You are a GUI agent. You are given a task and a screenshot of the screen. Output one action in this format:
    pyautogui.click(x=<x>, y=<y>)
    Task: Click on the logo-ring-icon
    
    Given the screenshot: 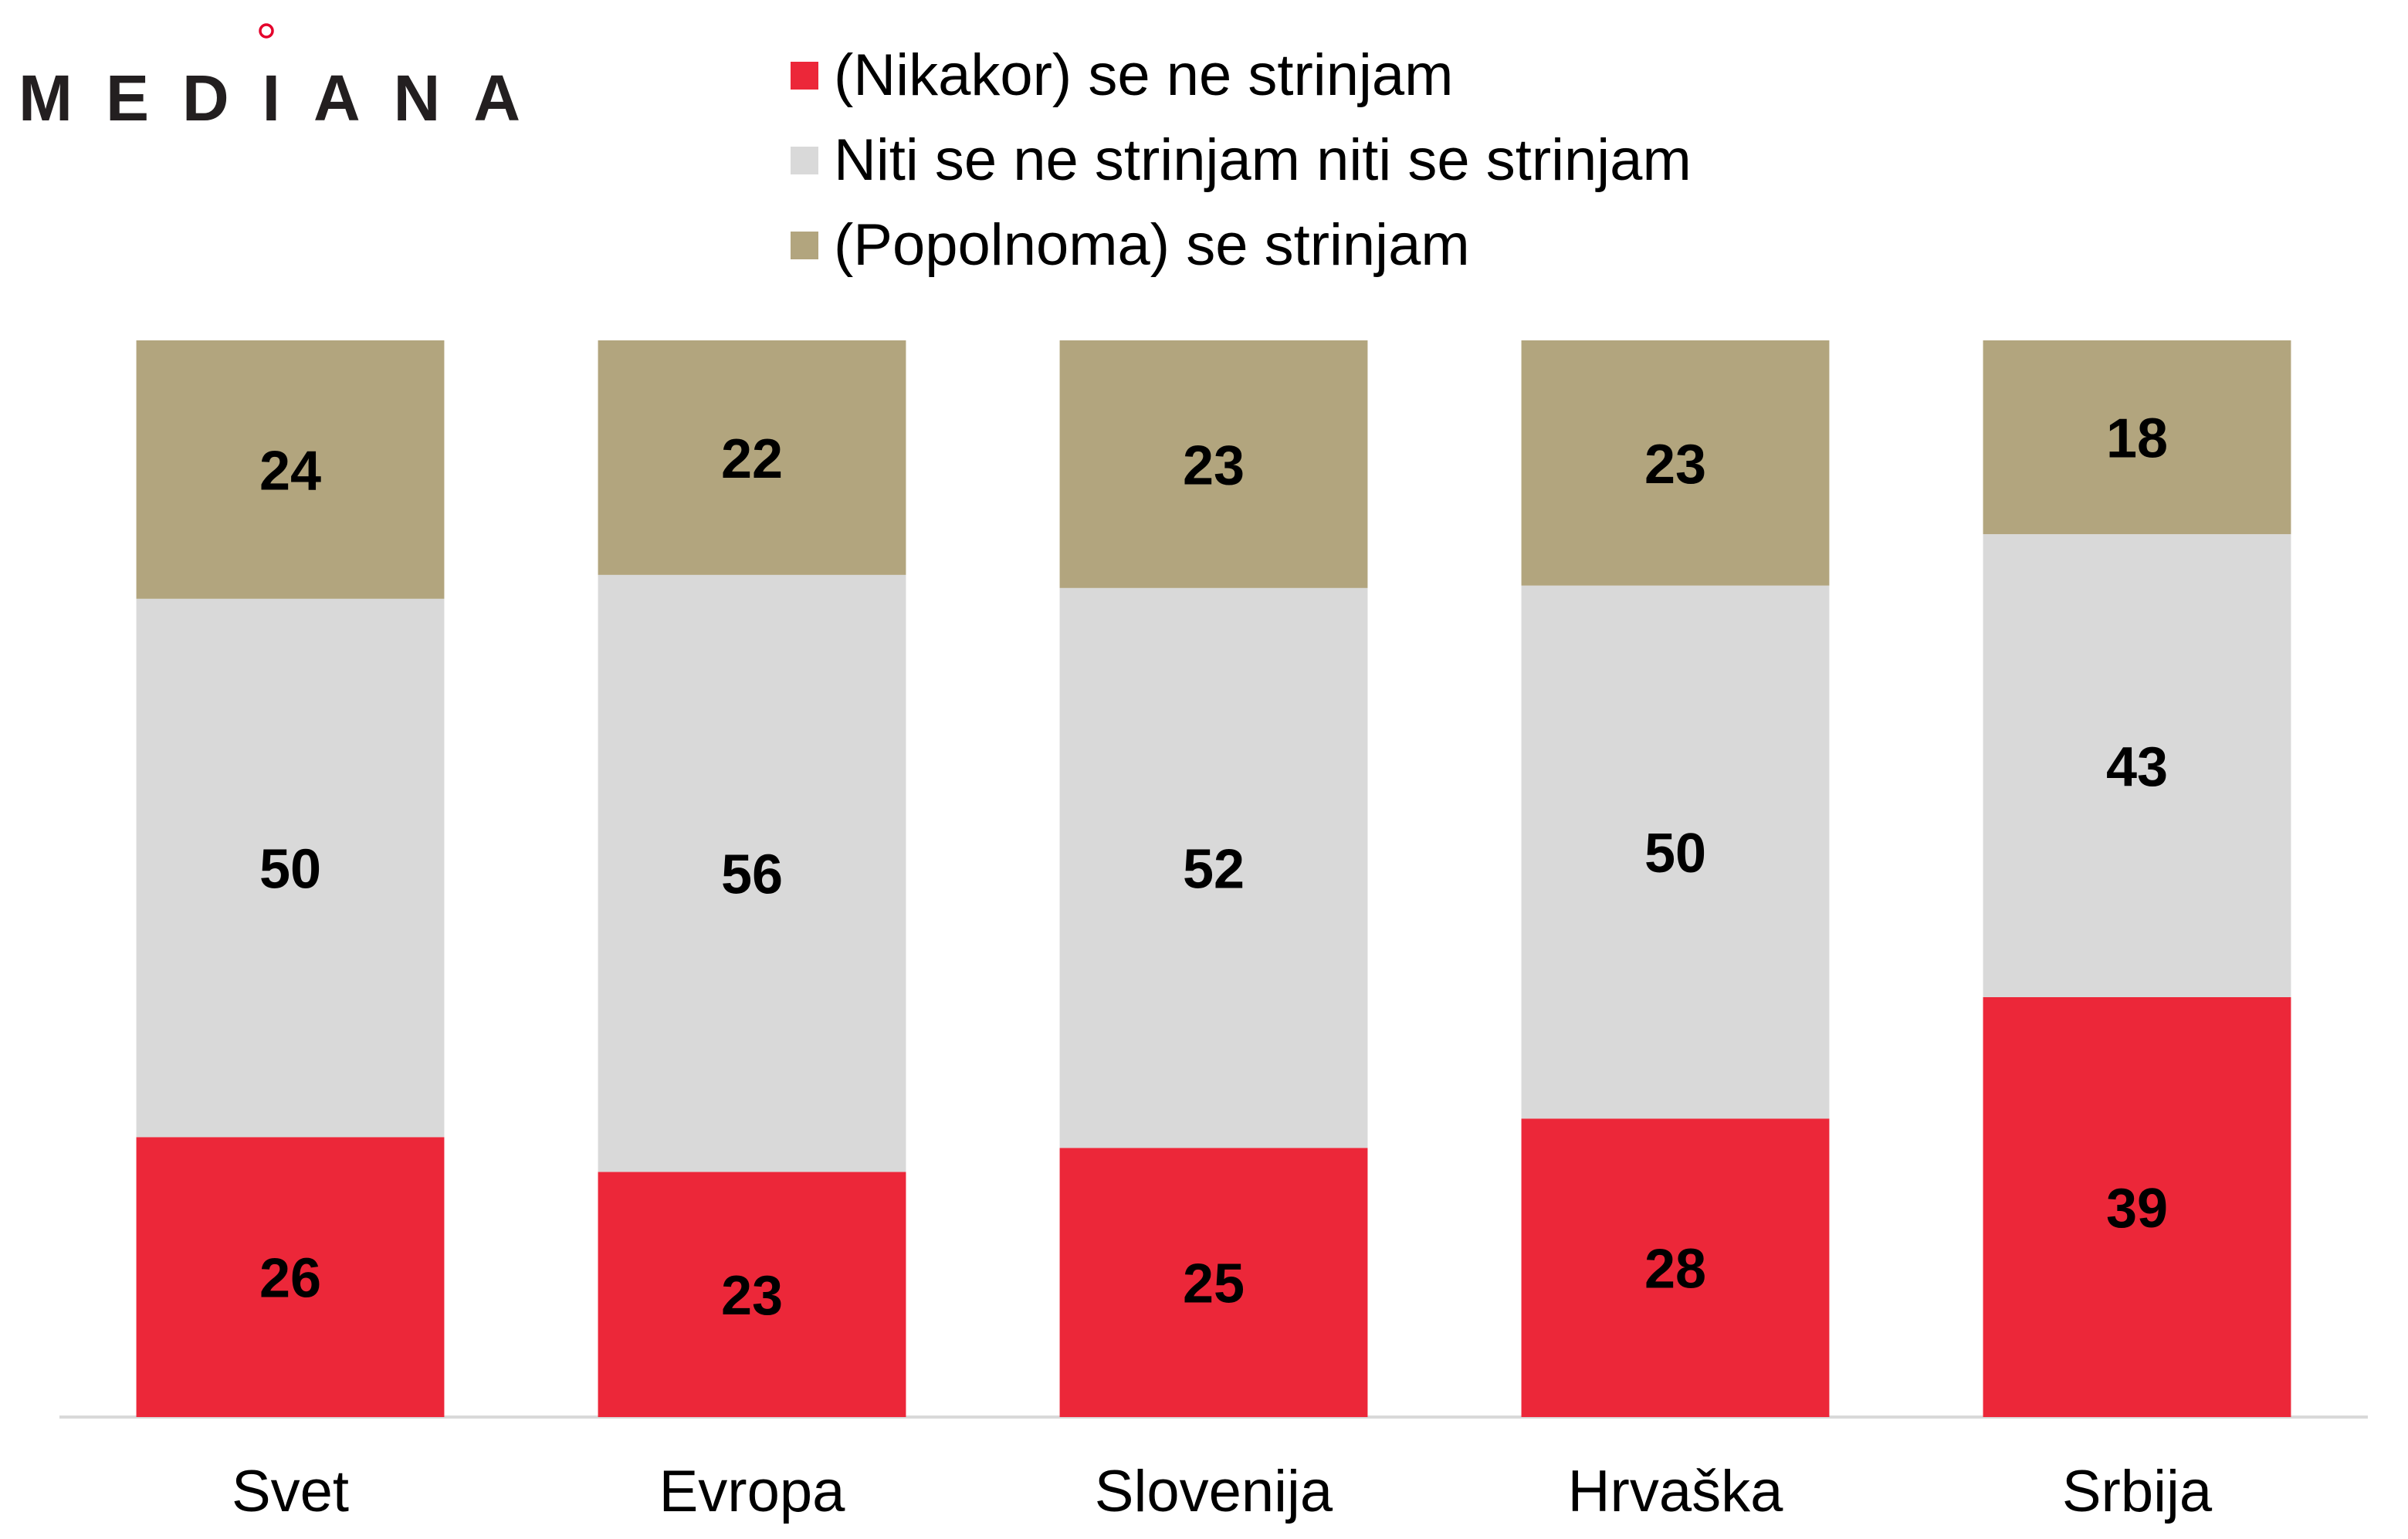 What is the action you would take?
    pyautogui.click(x=266, y=31)
    